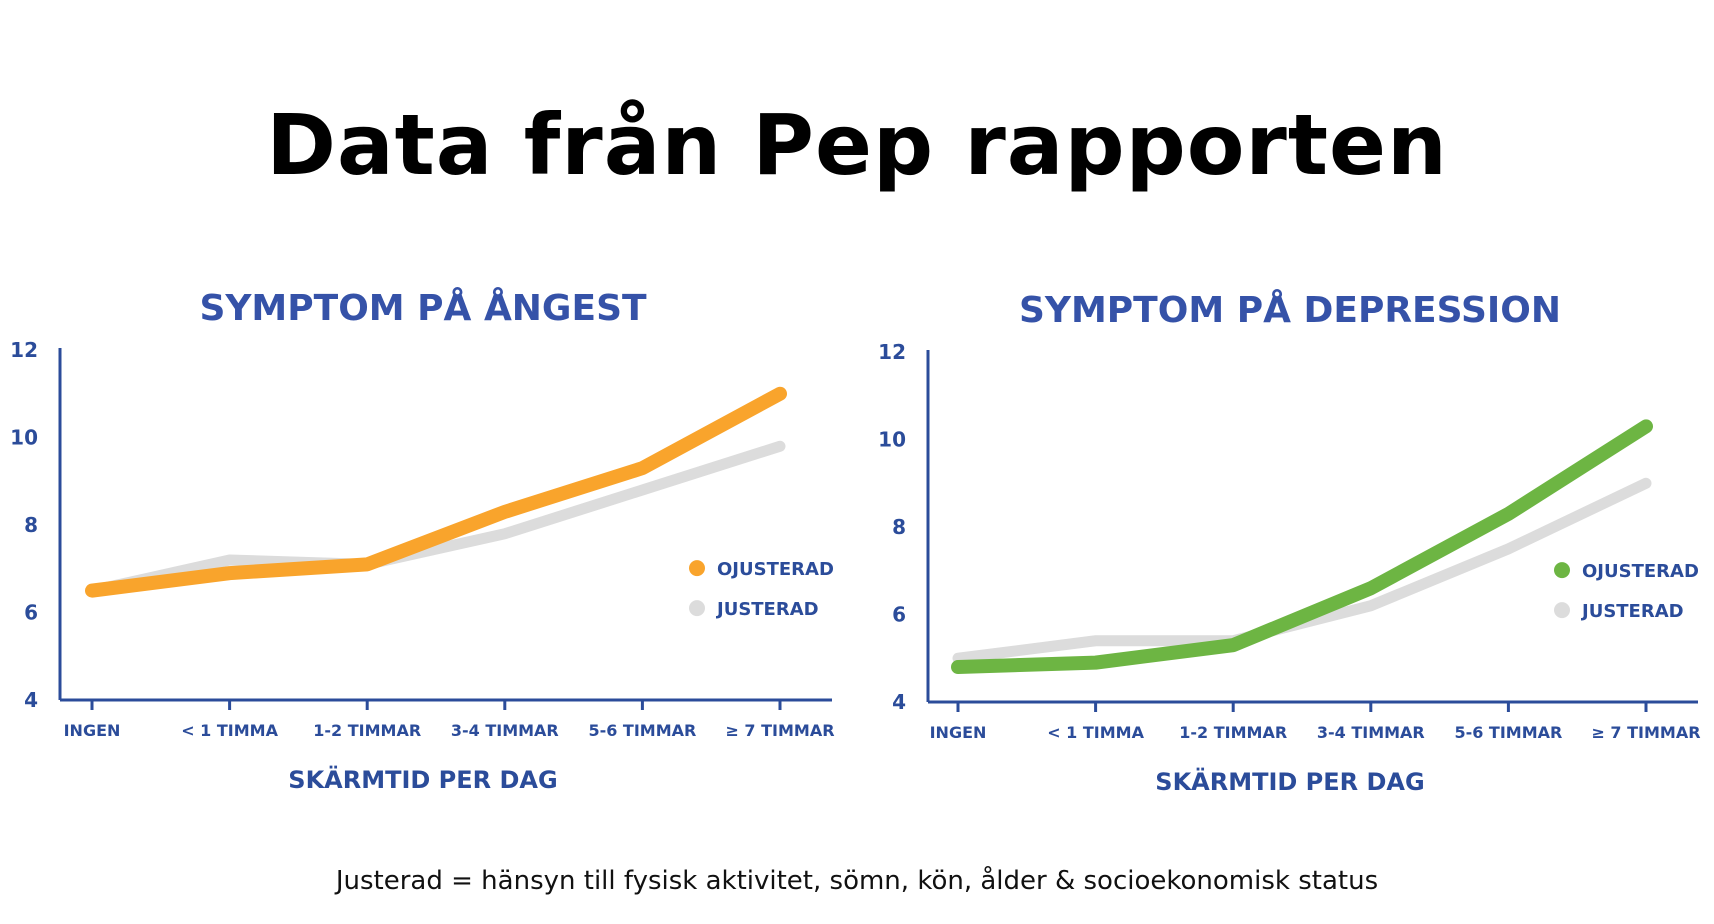 The width and height of the screenshot is (1714, 924). What do you see at coordinates (857, 145) in the screenshot?
I see `page-title: Data från Pep rapporten` at bounding box center [857, 145].